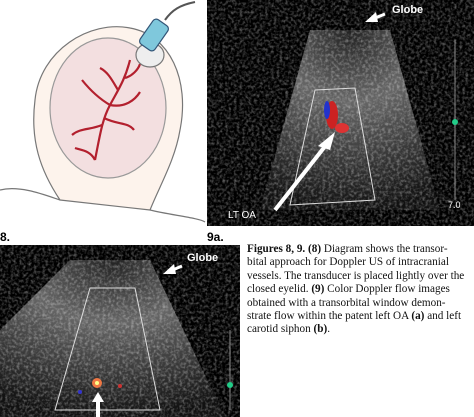 The image size is (474, 417). What do you see at coordinates (5, 237) in the screenshot?
I see `figure-label: 8.` at bounding box center [5, 237].